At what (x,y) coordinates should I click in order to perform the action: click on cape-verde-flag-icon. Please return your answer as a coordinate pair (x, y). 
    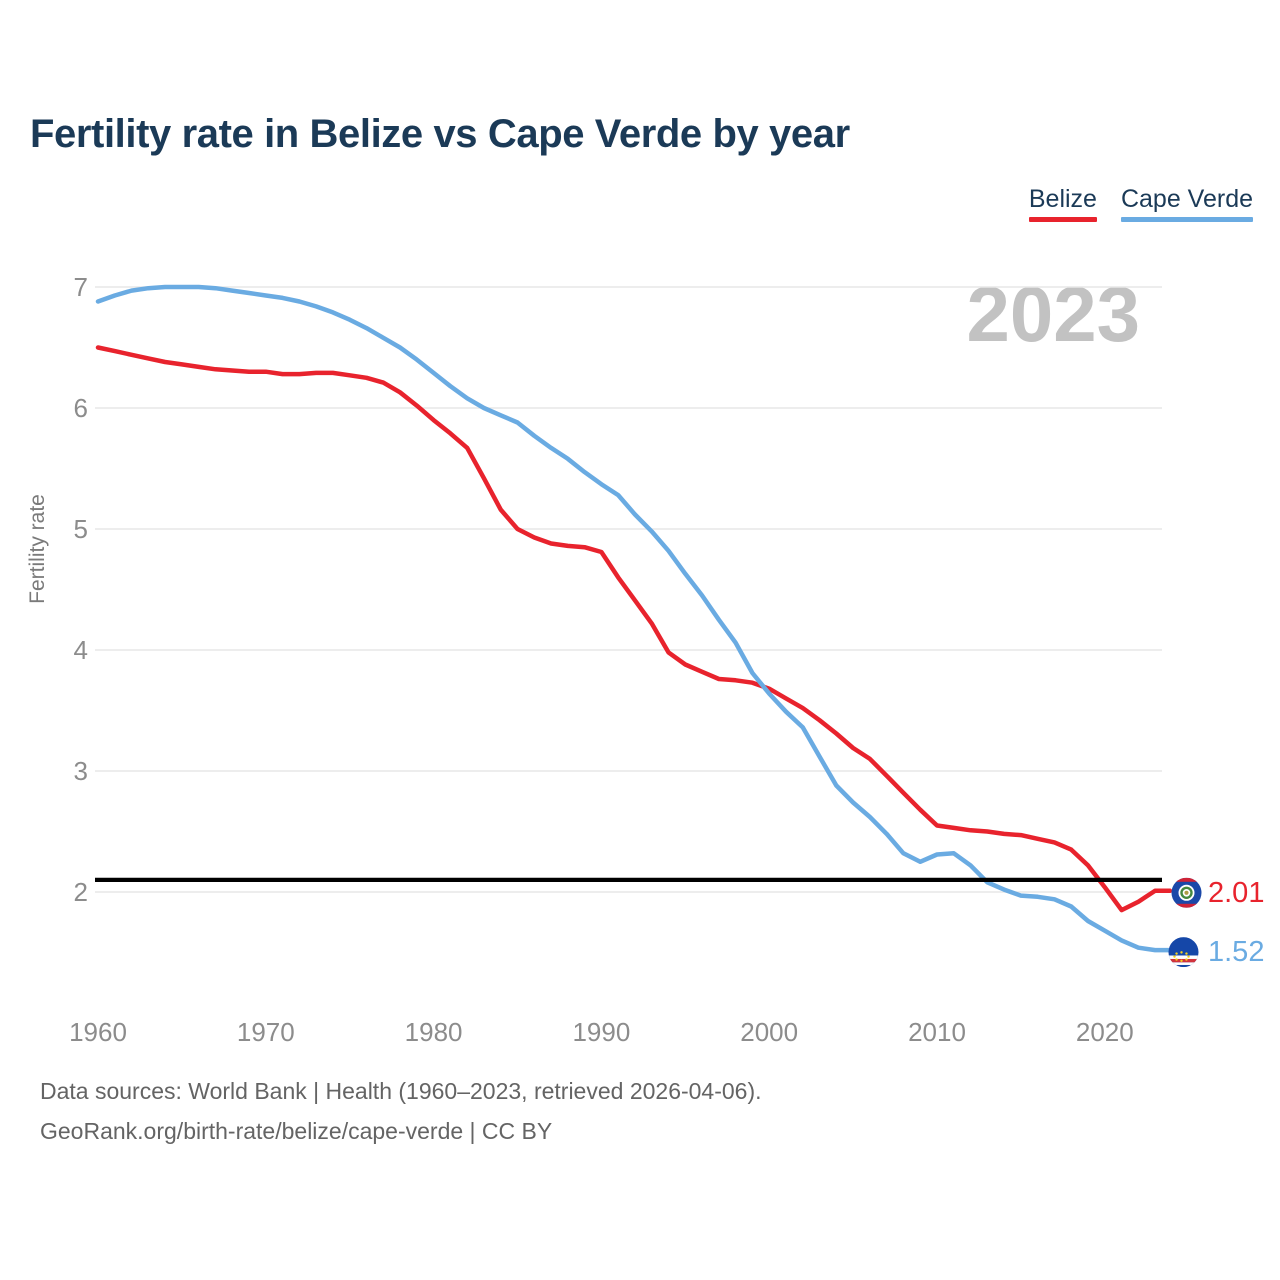
    Looking at the image, I should click on (1183, 952).